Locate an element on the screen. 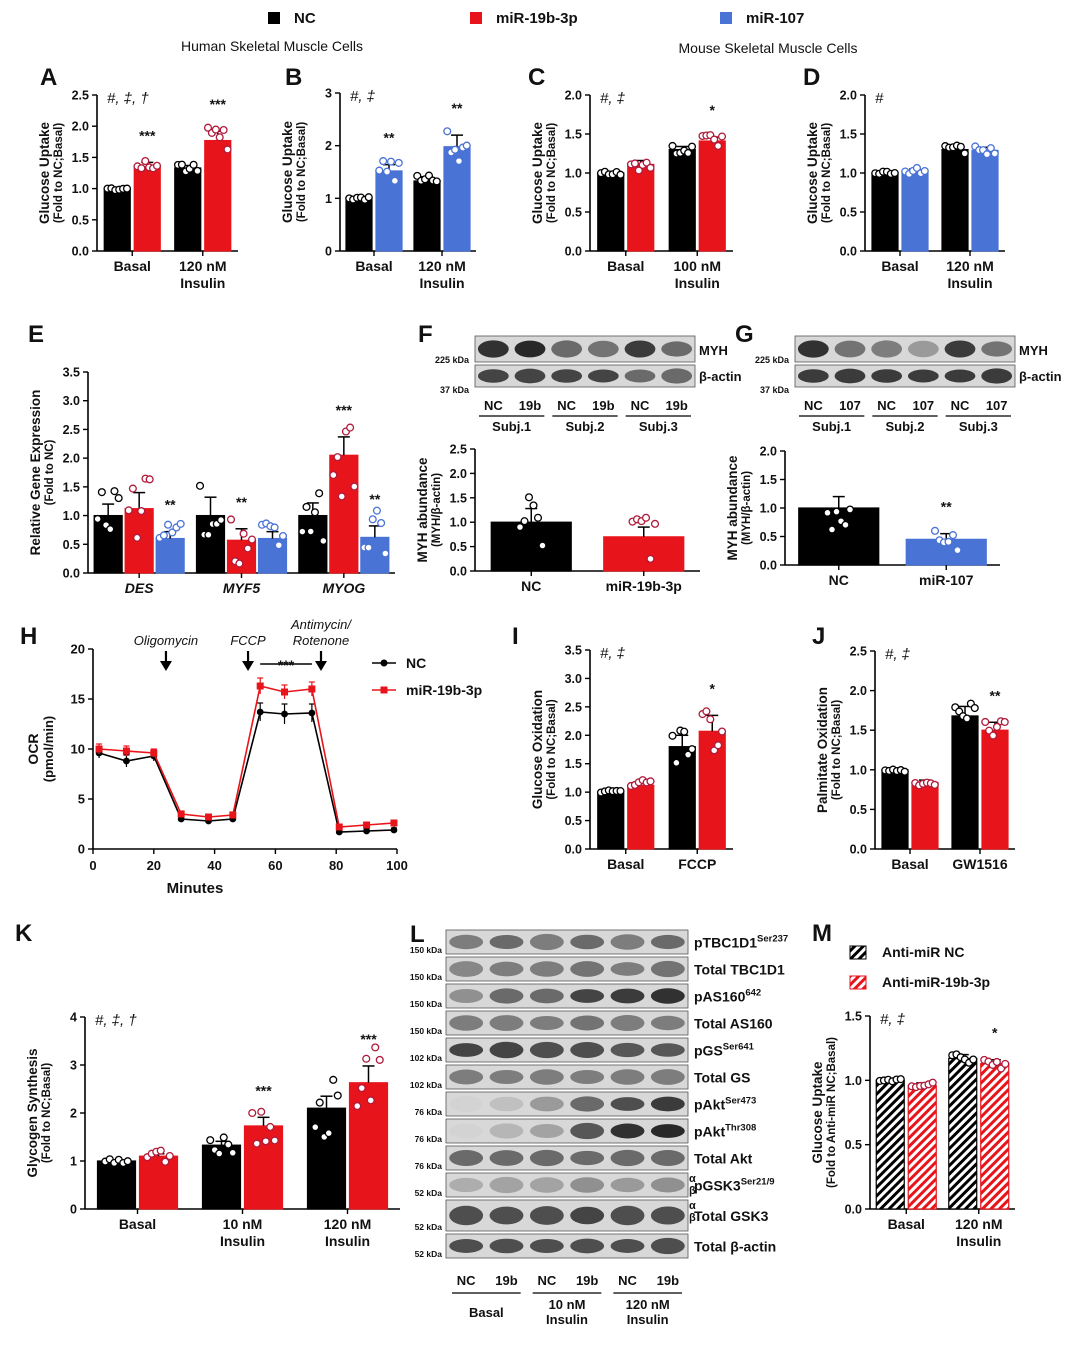  blot-row-label: Total TBC1D1 is located at coordinates (739, 970).